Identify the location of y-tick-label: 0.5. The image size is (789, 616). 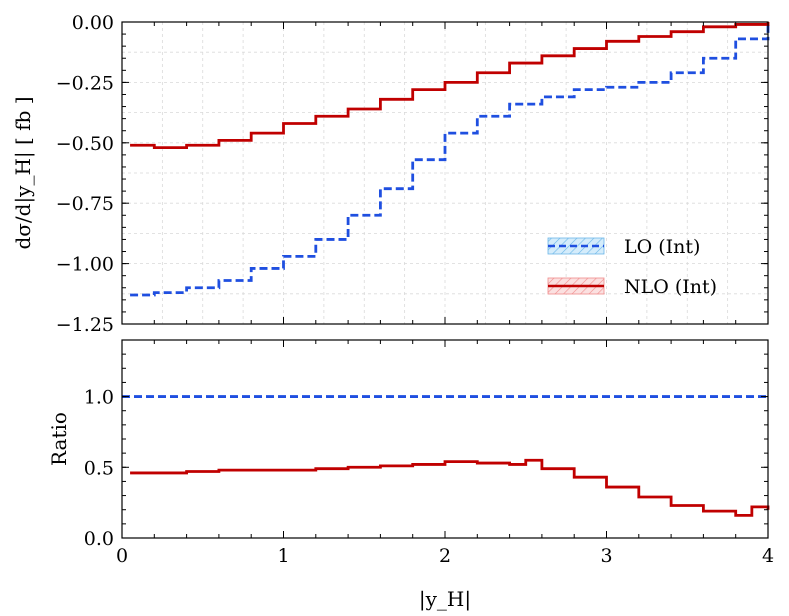
(99, 468).